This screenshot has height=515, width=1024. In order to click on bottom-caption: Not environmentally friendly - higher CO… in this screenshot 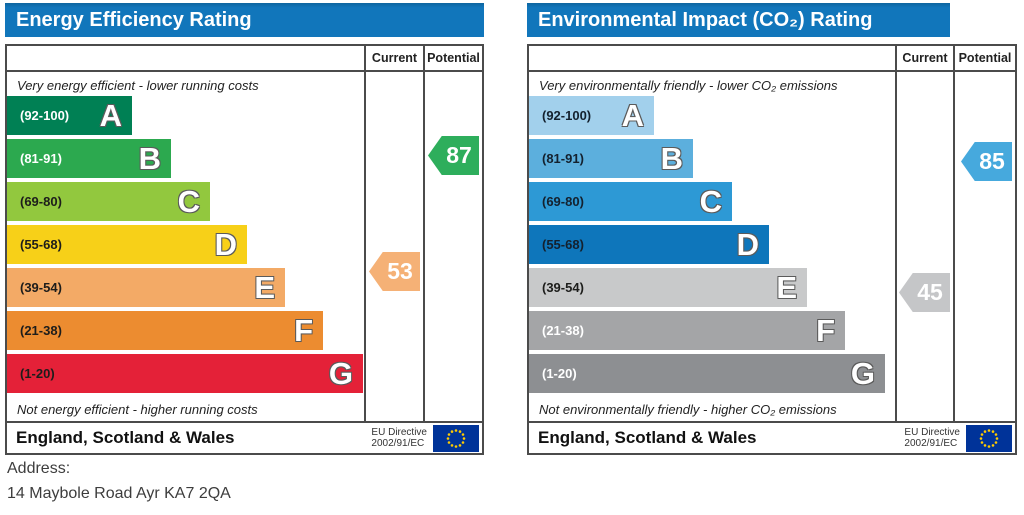, I will do `click(688, 409)`.